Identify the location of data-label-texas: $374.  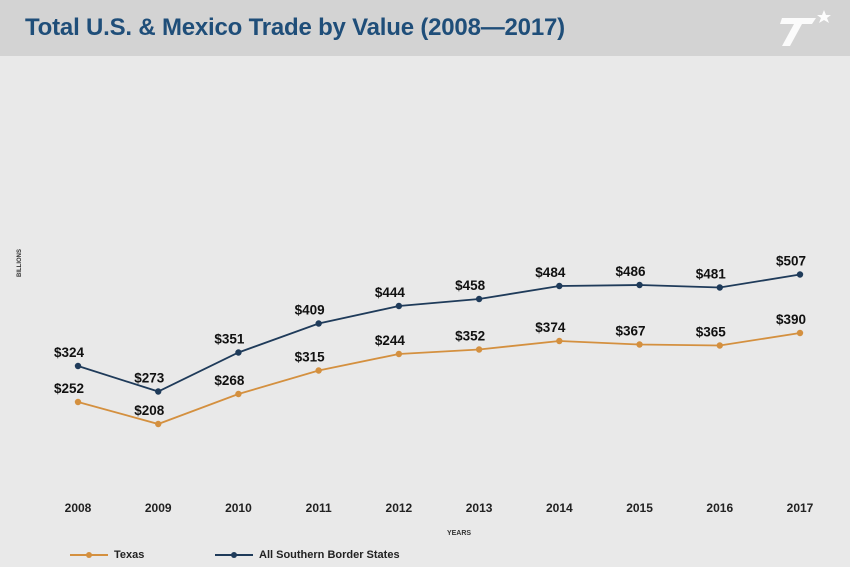
(550, 327).